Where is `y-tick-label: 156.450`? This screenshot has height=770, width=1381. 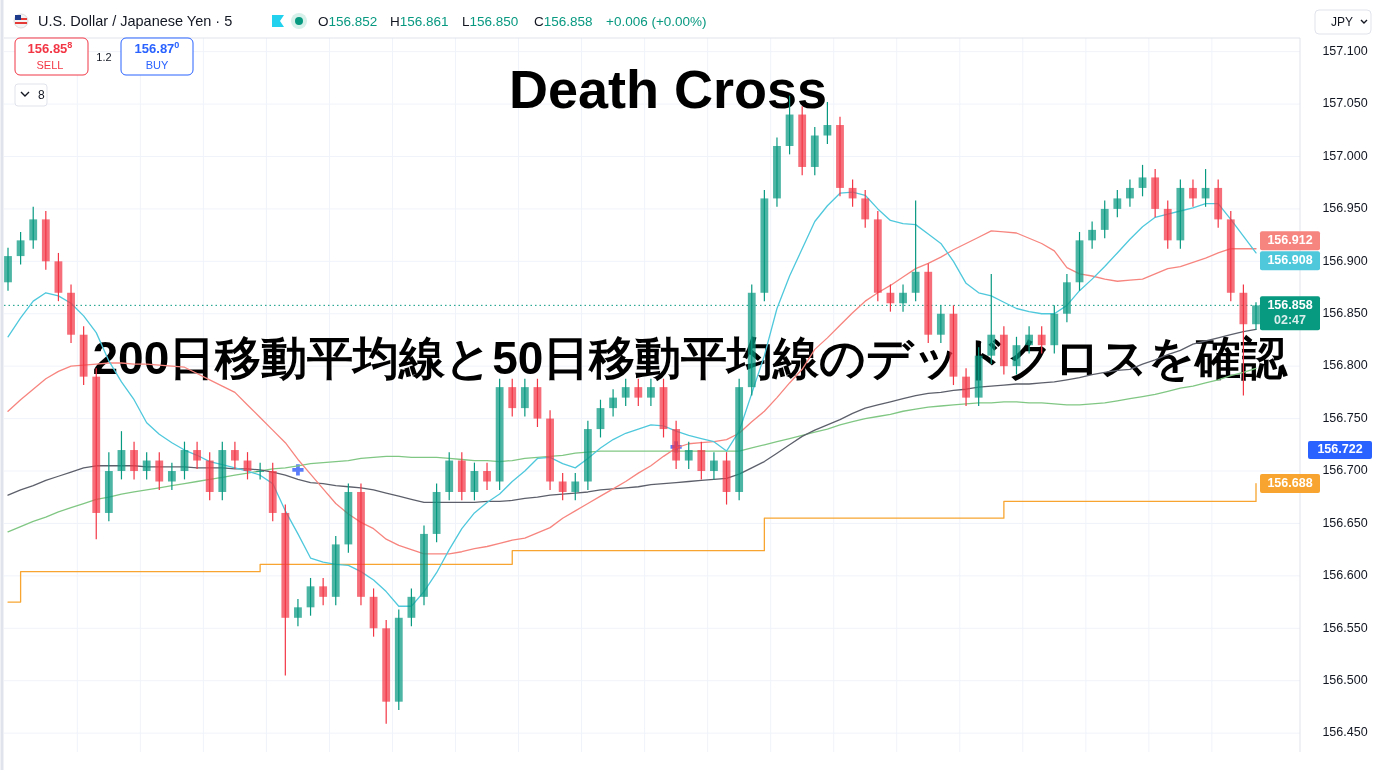
y-tick-label: 156.450 is located at coordinates (1345, 732).